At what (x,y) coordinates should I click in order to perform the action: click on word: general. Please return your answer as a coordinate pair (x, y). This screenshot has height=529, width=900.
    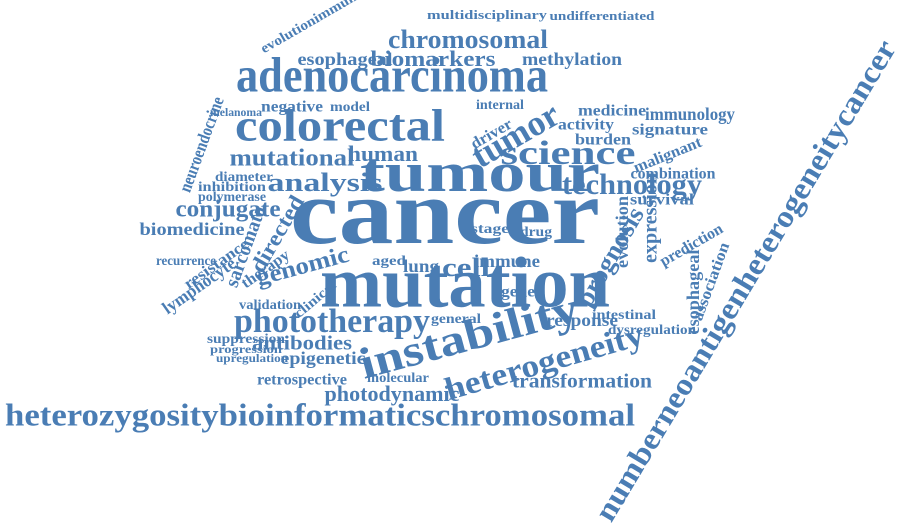
    Looking at the image, I should click on (456, 319).